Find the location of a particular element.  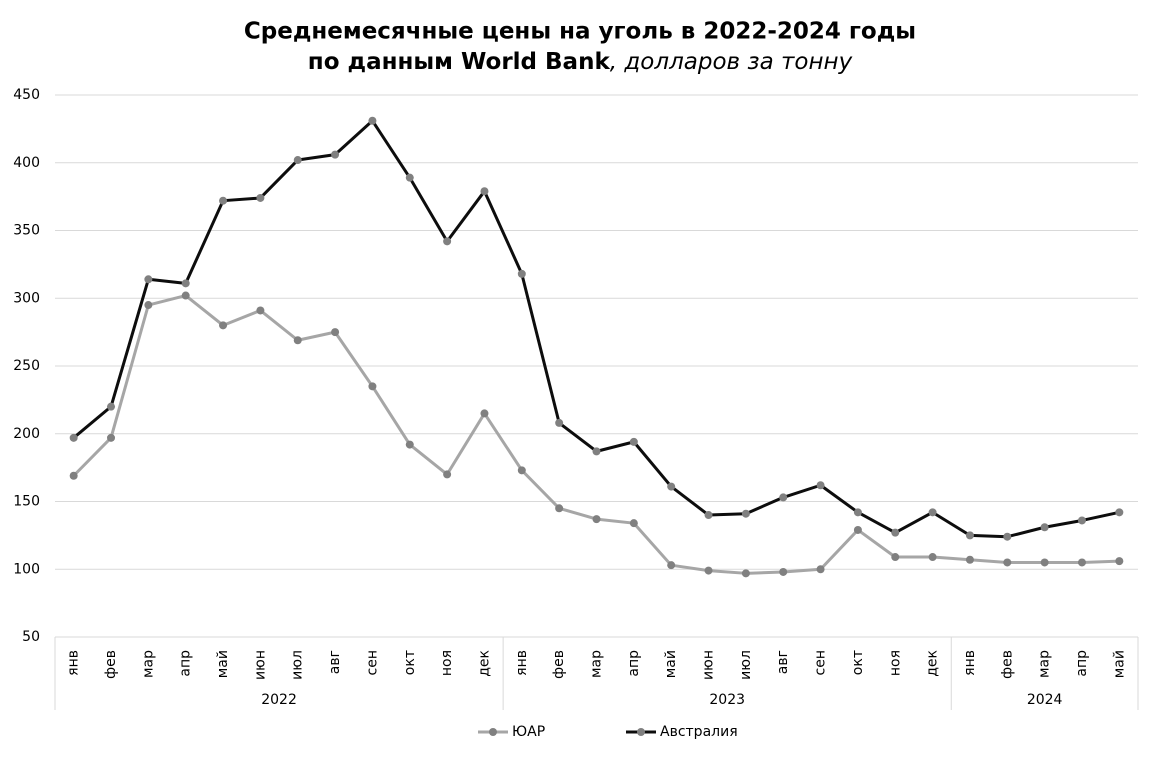

y-tick-label: 450 is located at coordinates (26, 95).